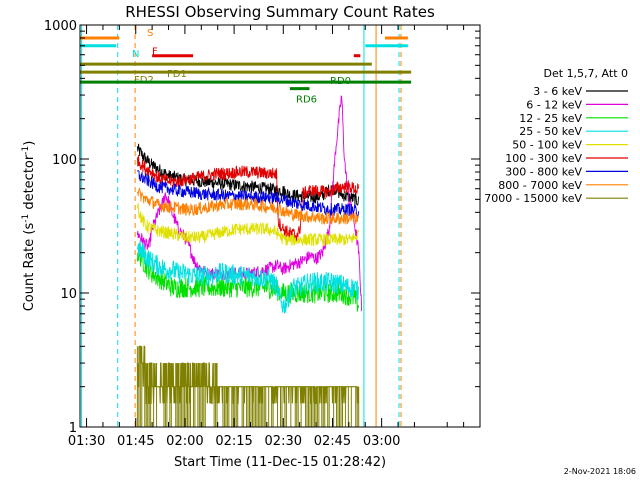 The image size is (640, 480). What do you see at coordinates (550, 131) in the screenshot?
I see `legend-label: 25 - 50 keV` at bounding box center [550, 131].